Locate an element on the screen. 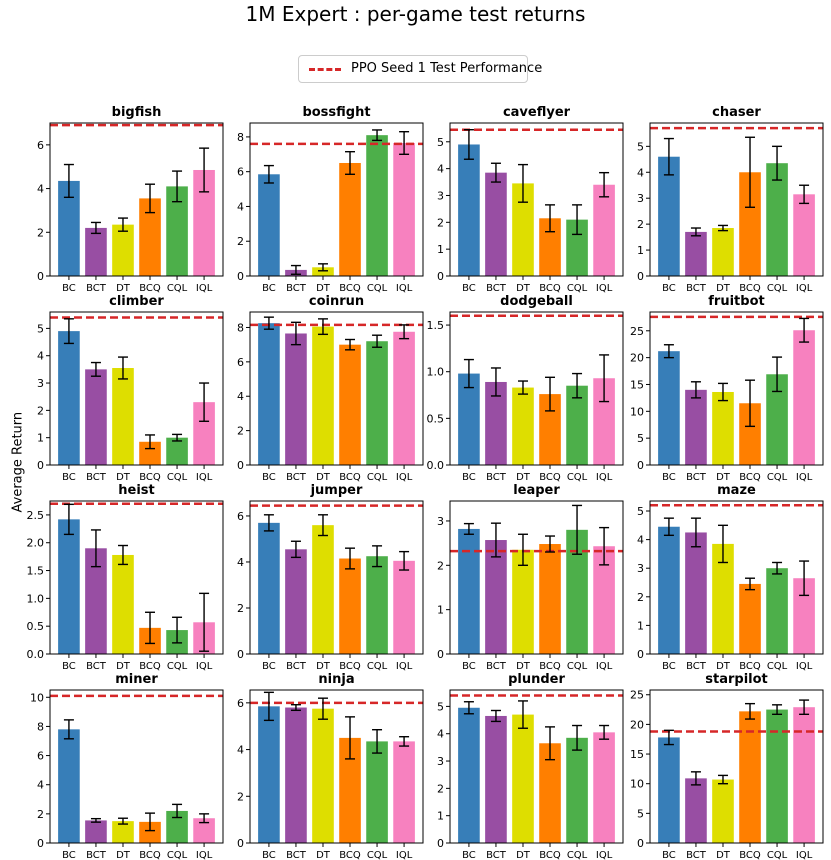 The image size is (831, 860). y-tick-label: 2 is located at coordinates (240, 796).